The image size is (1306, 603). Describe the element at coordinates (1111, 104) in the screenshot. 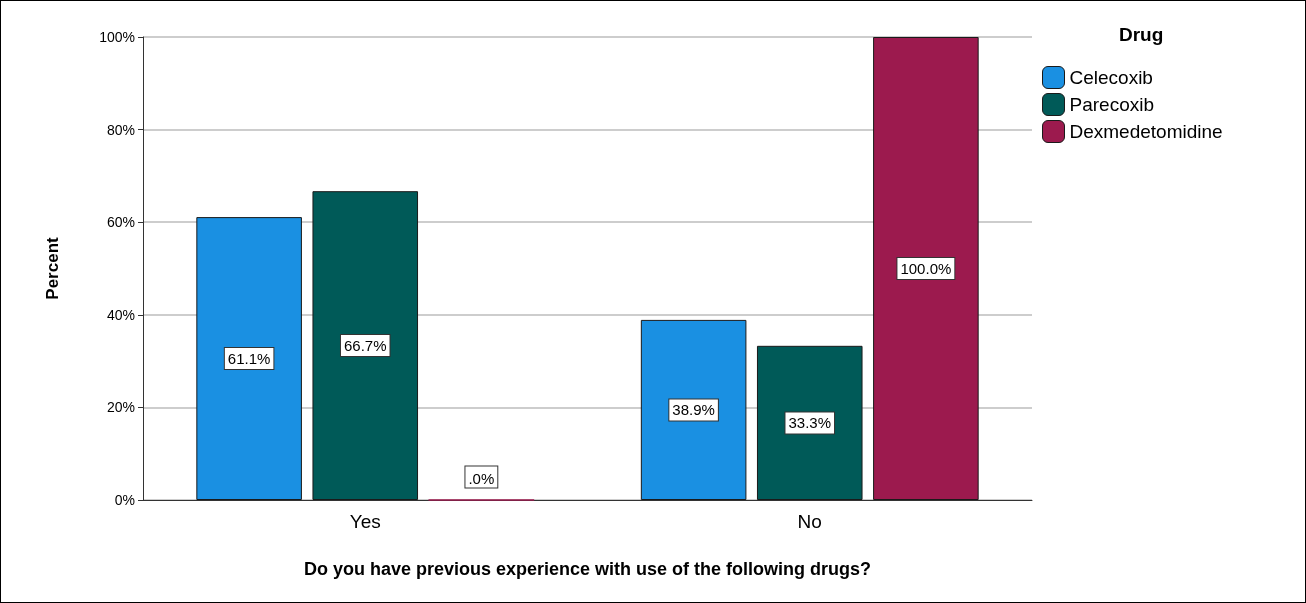

I see `legend-label: Parecoxib` at that location.